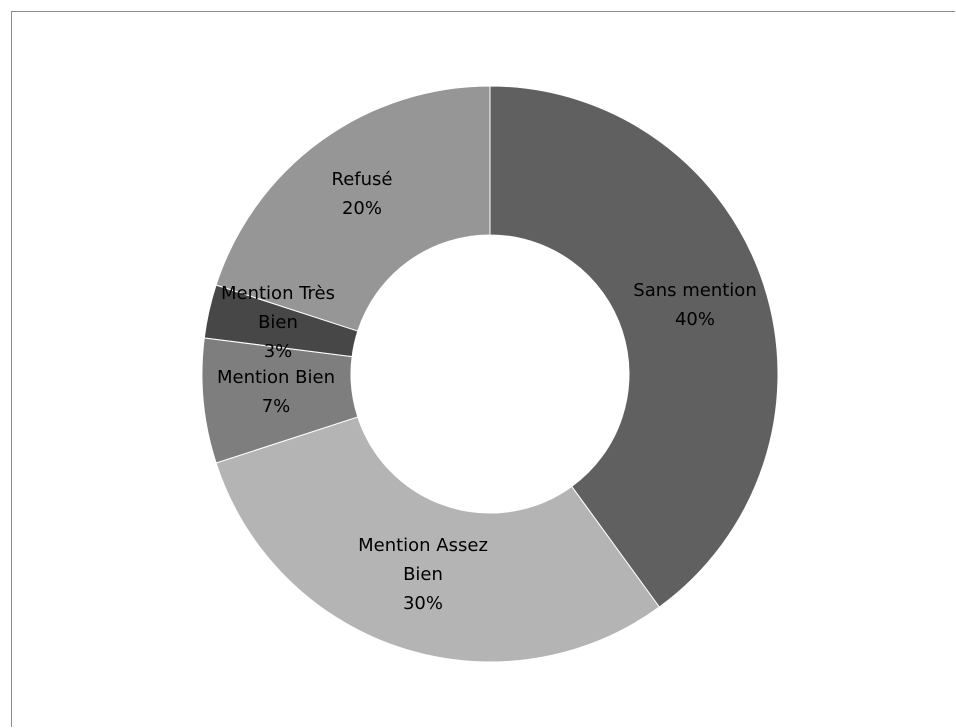 This screenshot has height=728, width=956. What do you see at coordinates (423, 574) in the screenshot?
I see `data-label-mention-assez-bien: Mention Assez Bien 30%` at bounding box center [423, 574].